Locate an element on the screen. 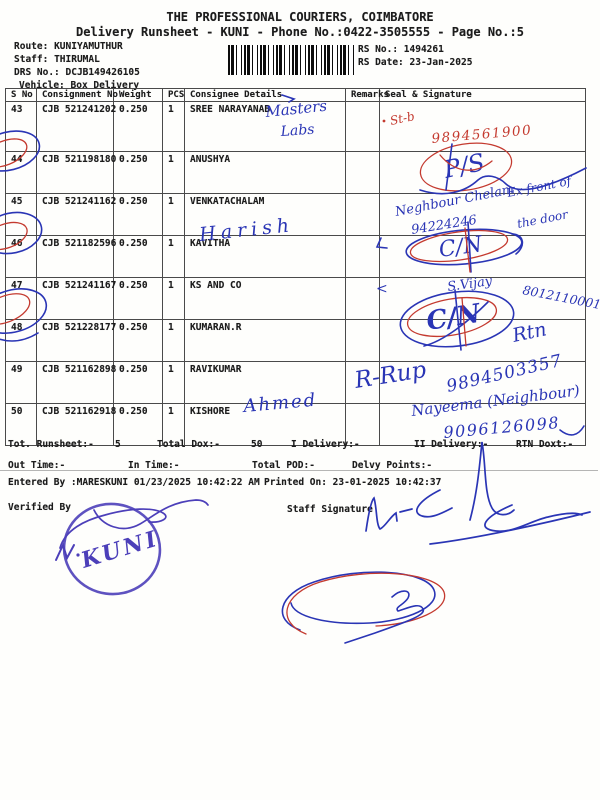  col-header-remarks: Remarks is located at coordinates (367, 95).